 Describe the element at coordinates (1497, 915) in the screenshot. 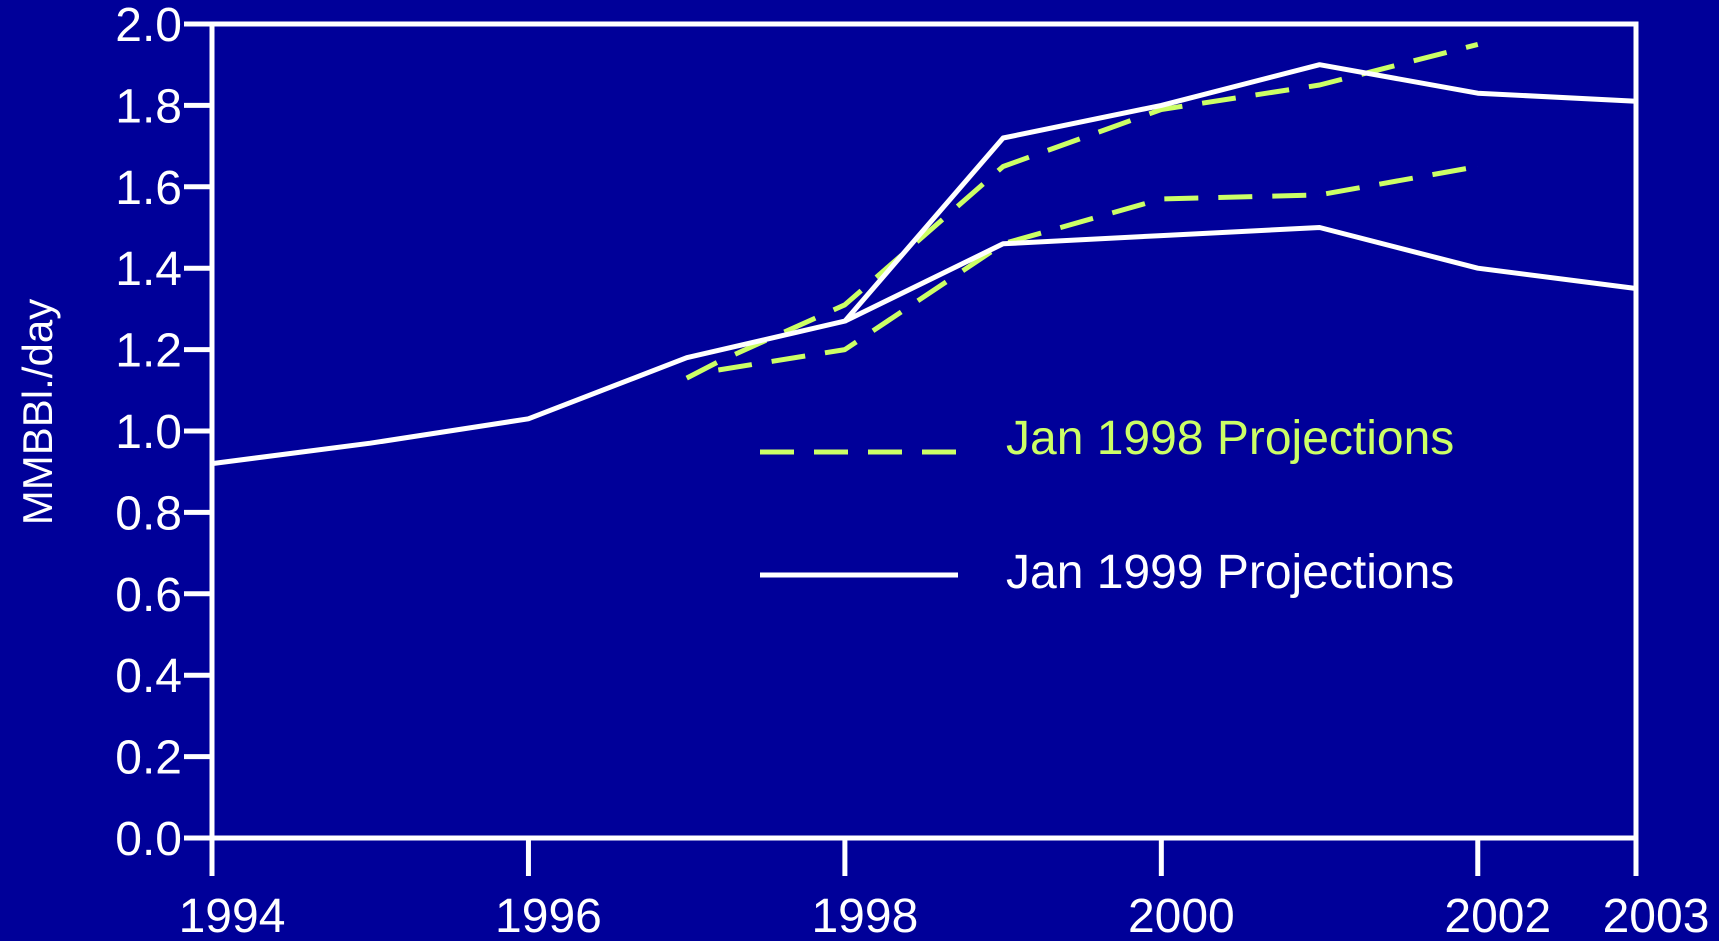

I see `x-tick-label: 2002` at that location.